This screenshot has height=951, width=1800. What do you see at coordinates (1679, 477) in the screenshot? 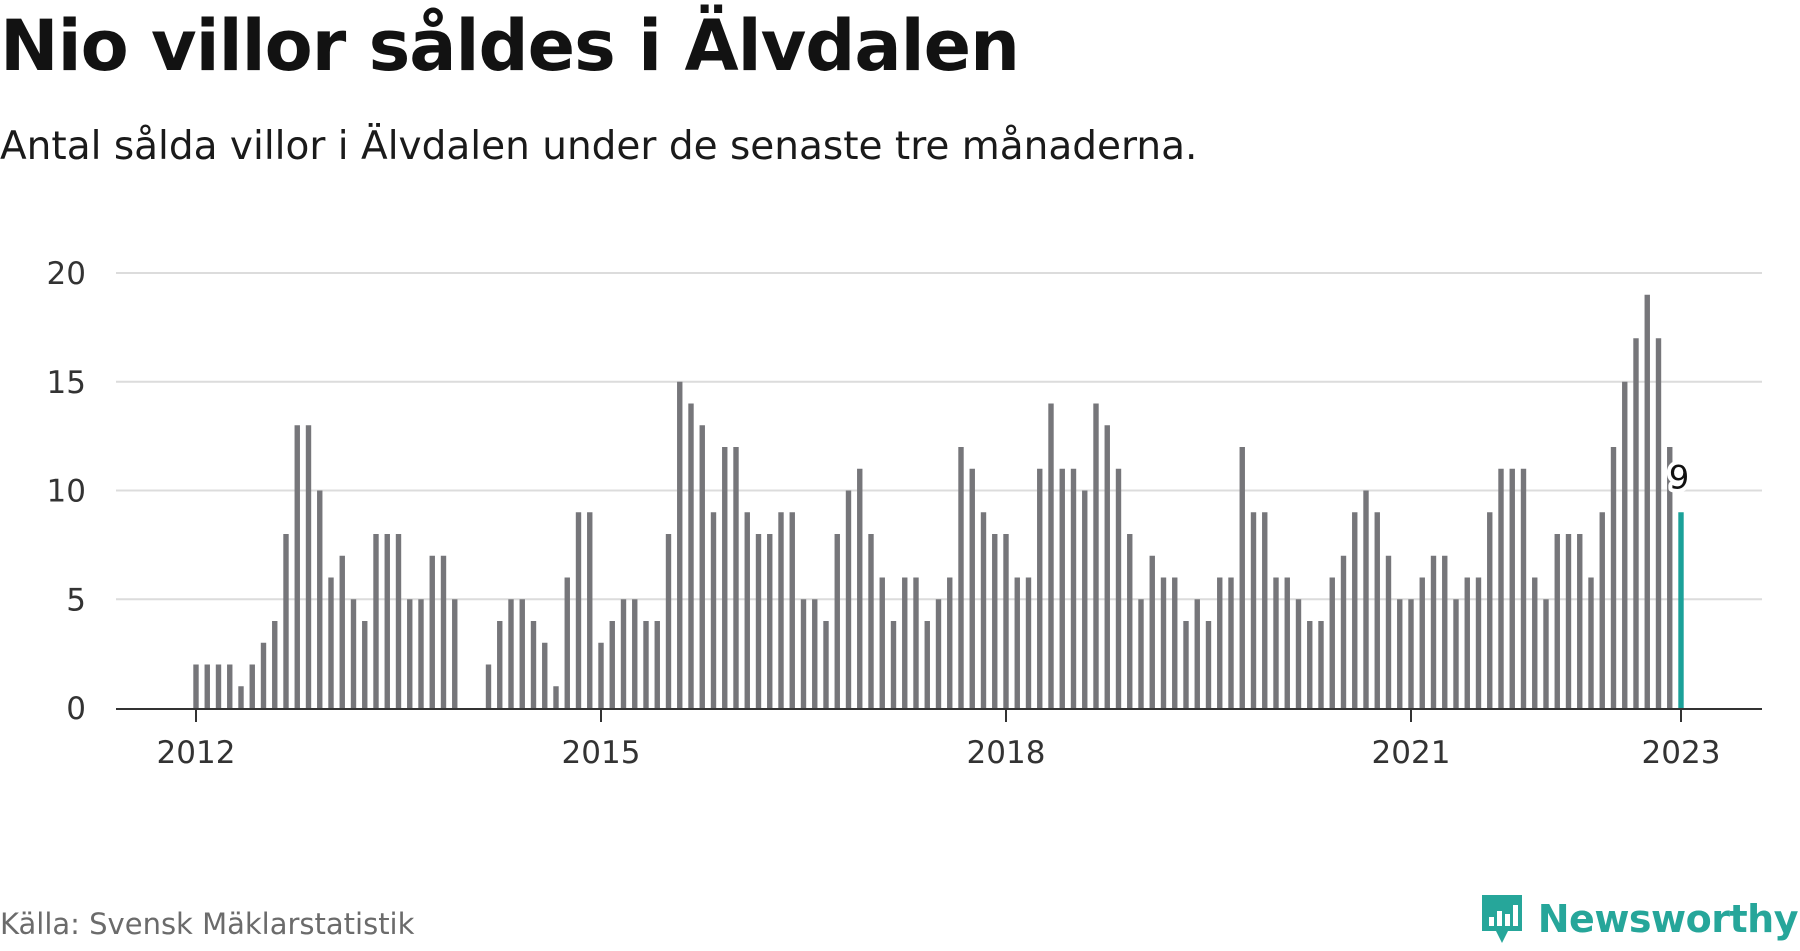
I see `highlight-value-label: 9` at bounding box center [1679, 477].